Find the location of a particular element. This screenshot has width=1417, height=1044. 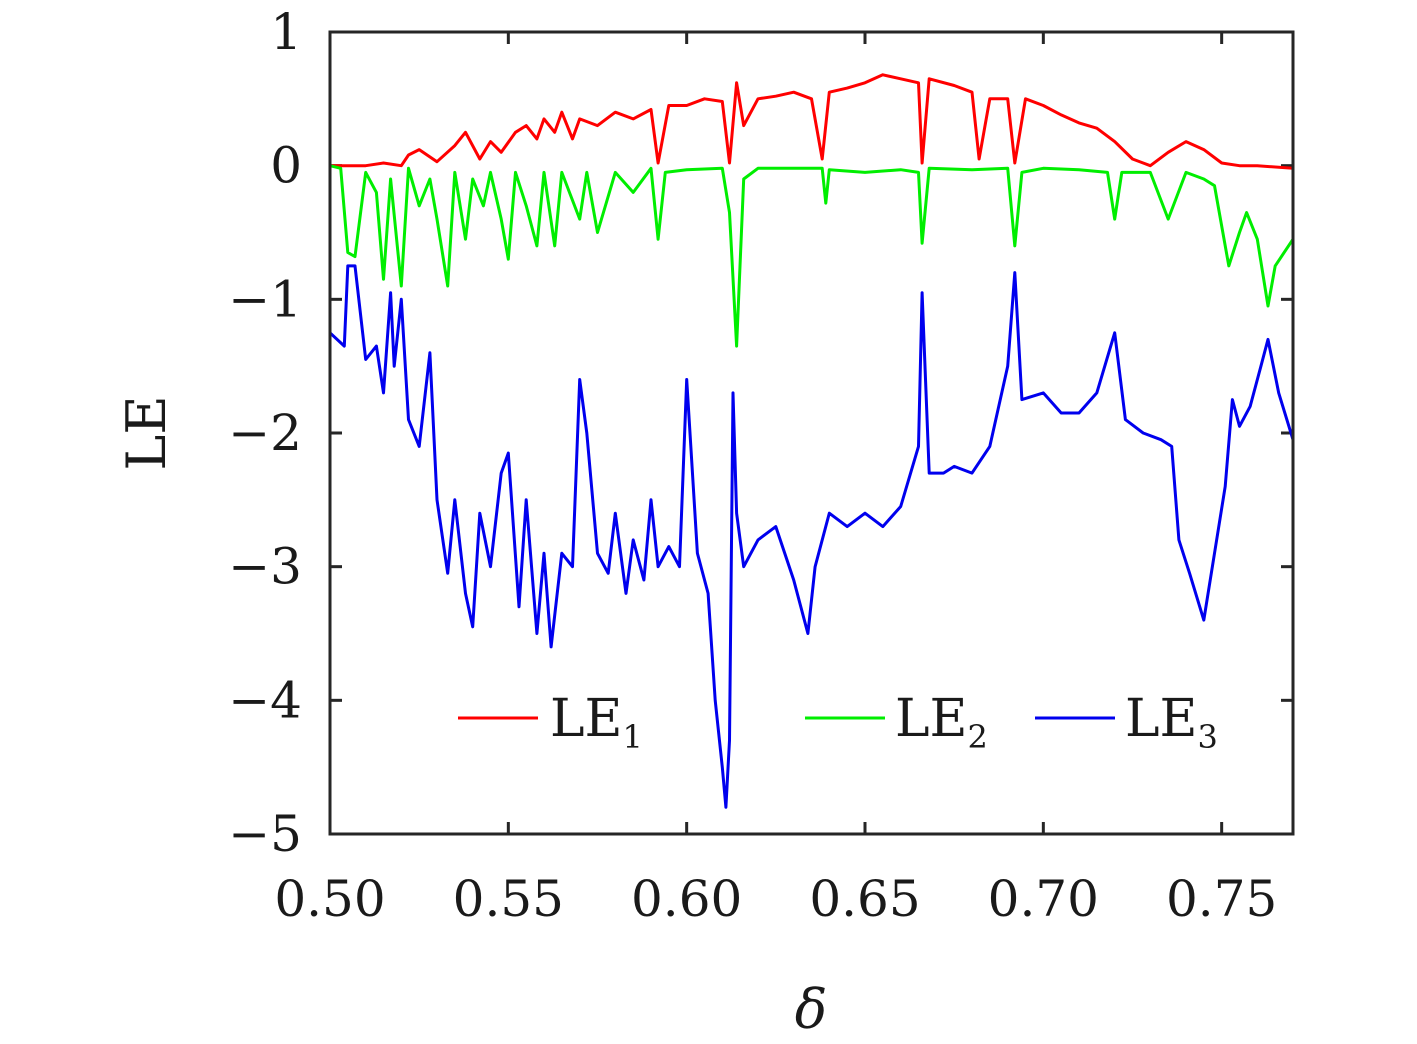

y-axis-label: LE is located at coordinates (146, 432).